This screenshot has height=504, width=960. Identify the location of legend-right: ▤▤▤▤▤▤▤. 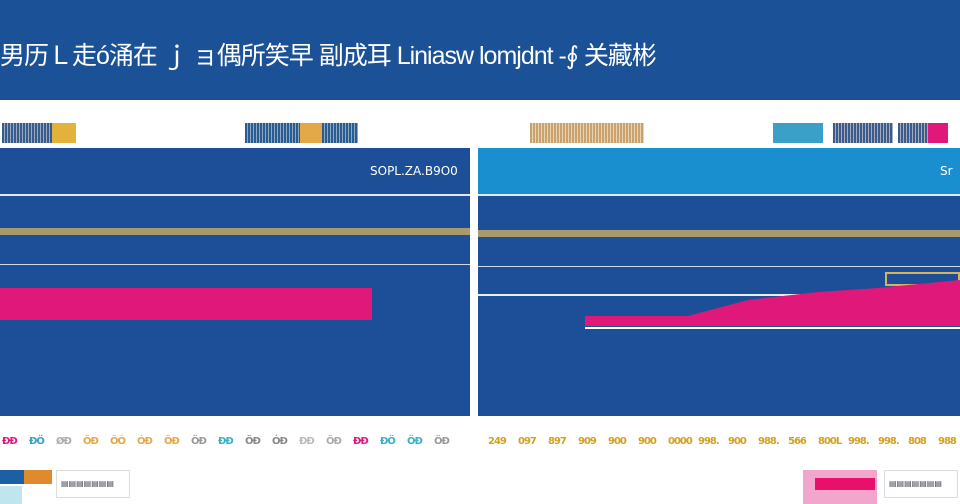
(921, 484).